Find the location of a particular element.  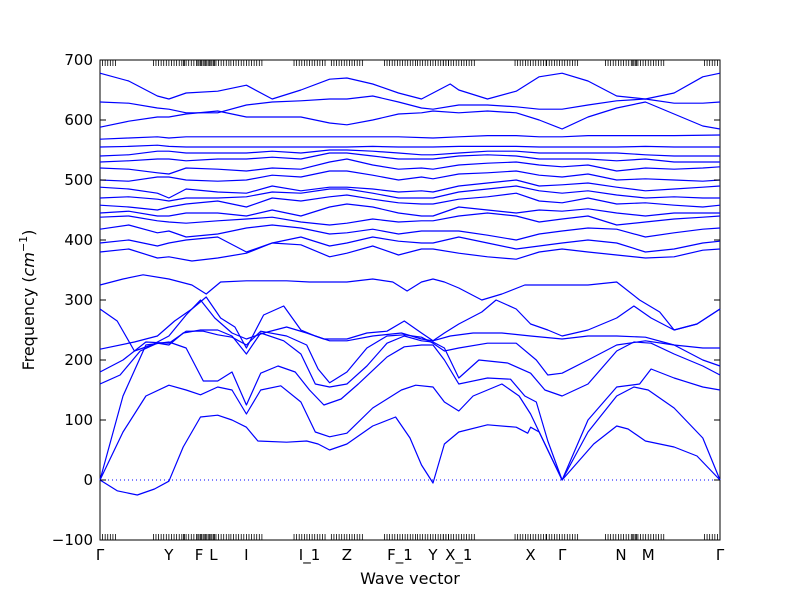

y-tick-label: 500 is located at coordinates (78, 180).